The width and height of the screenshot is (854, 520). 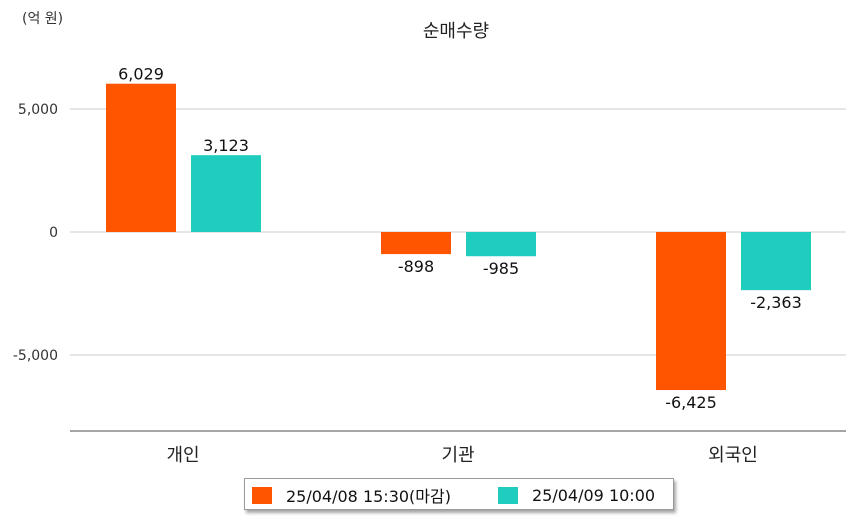 What do you see at coordinates (182, 455) in the screenshot?
I see `x-tick-label: 개인` at bounding box center [182, 455].